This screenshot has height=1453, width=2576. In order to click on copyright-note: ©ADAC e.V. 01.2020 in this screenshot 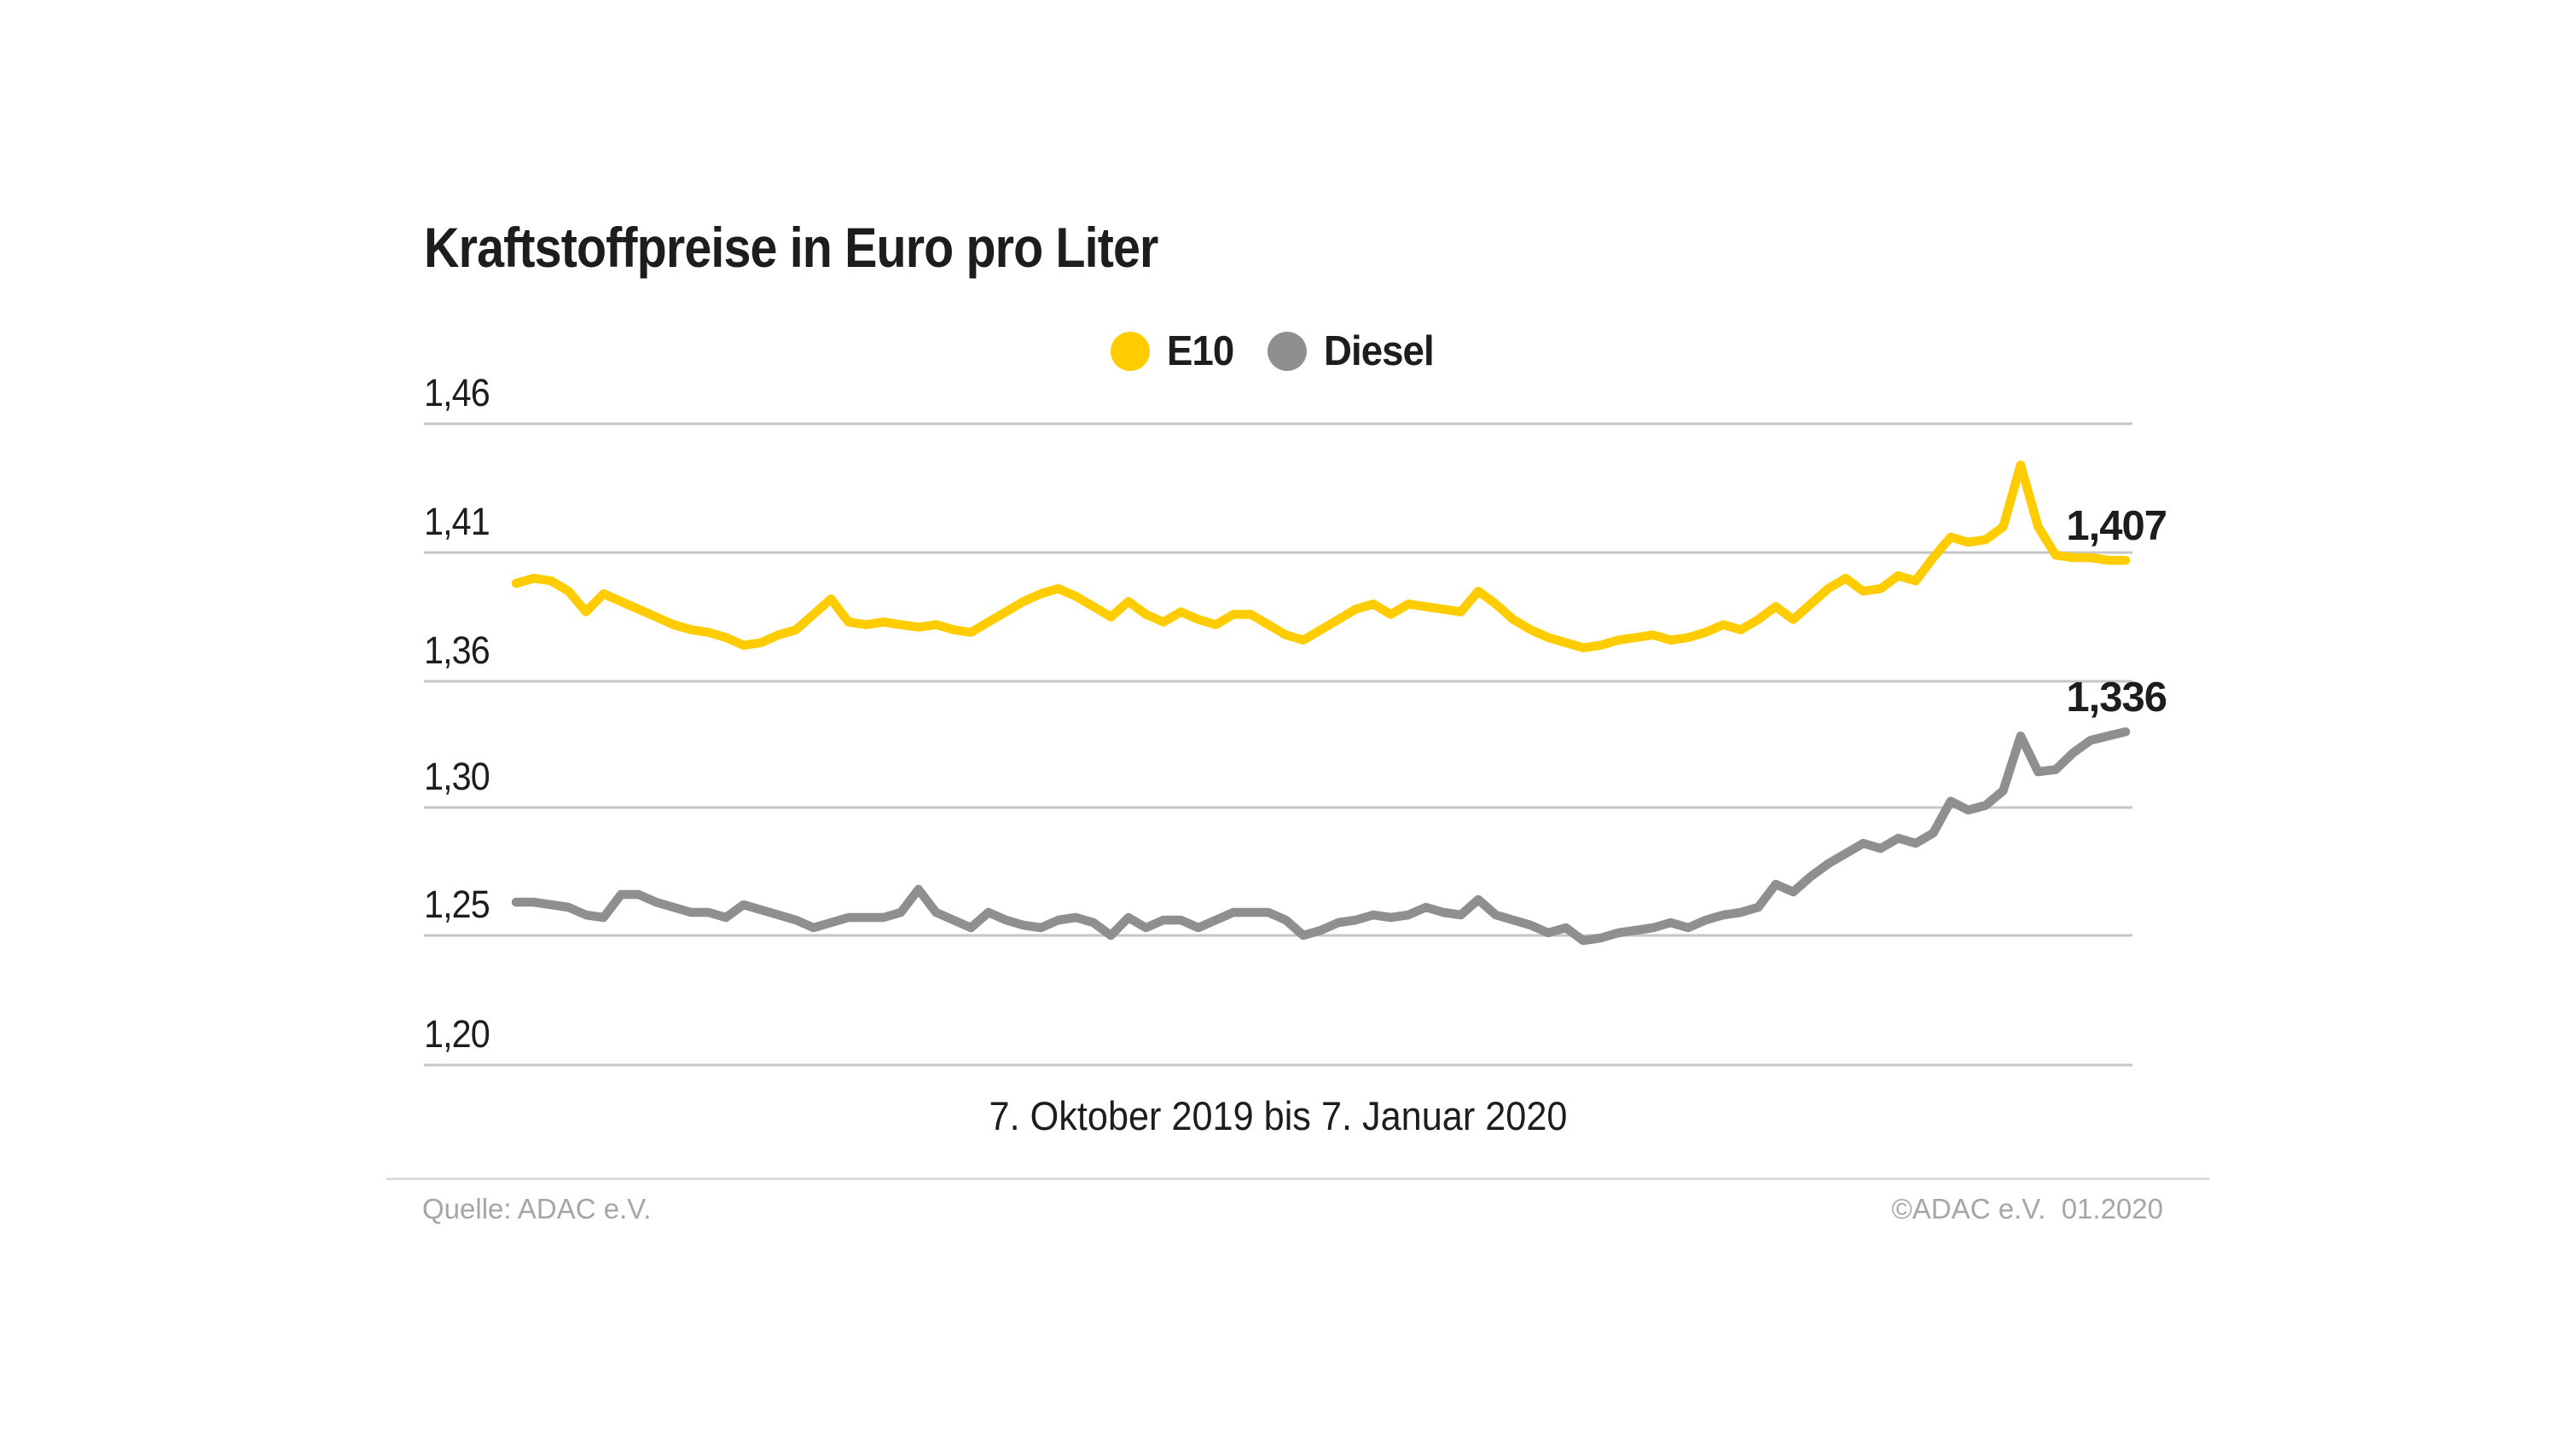, I will do `click(2027, 1208)`.